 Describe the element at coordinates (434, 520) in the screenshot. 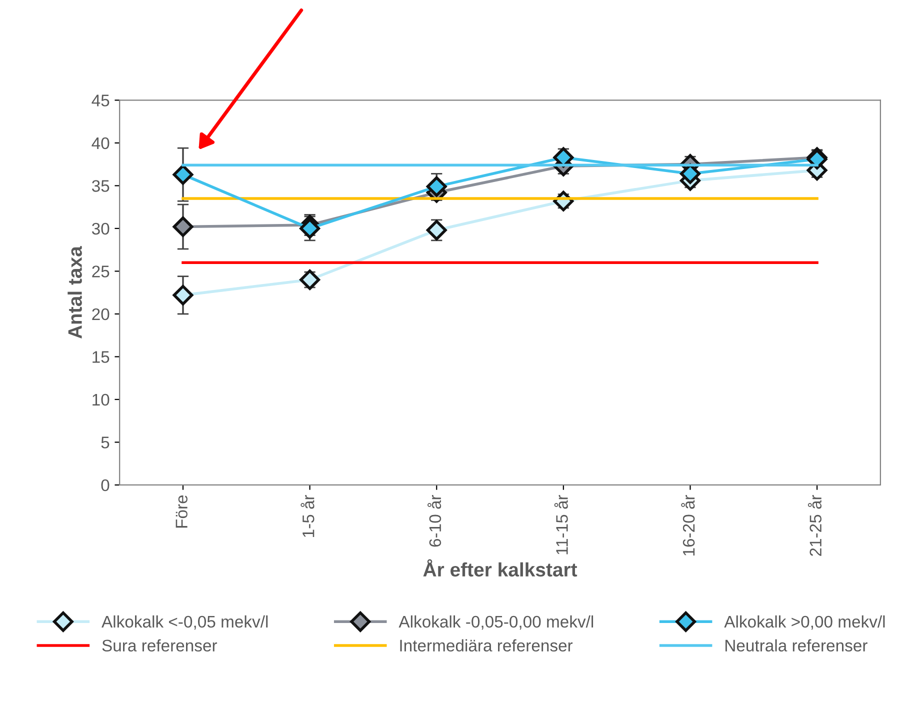

I see `x-tick-label: 6-10 år` at that location.